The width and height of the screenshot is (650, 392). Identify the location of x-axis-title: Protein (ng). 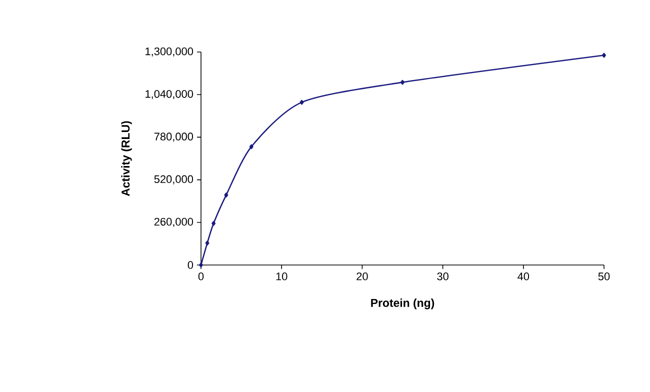
(402, 304).